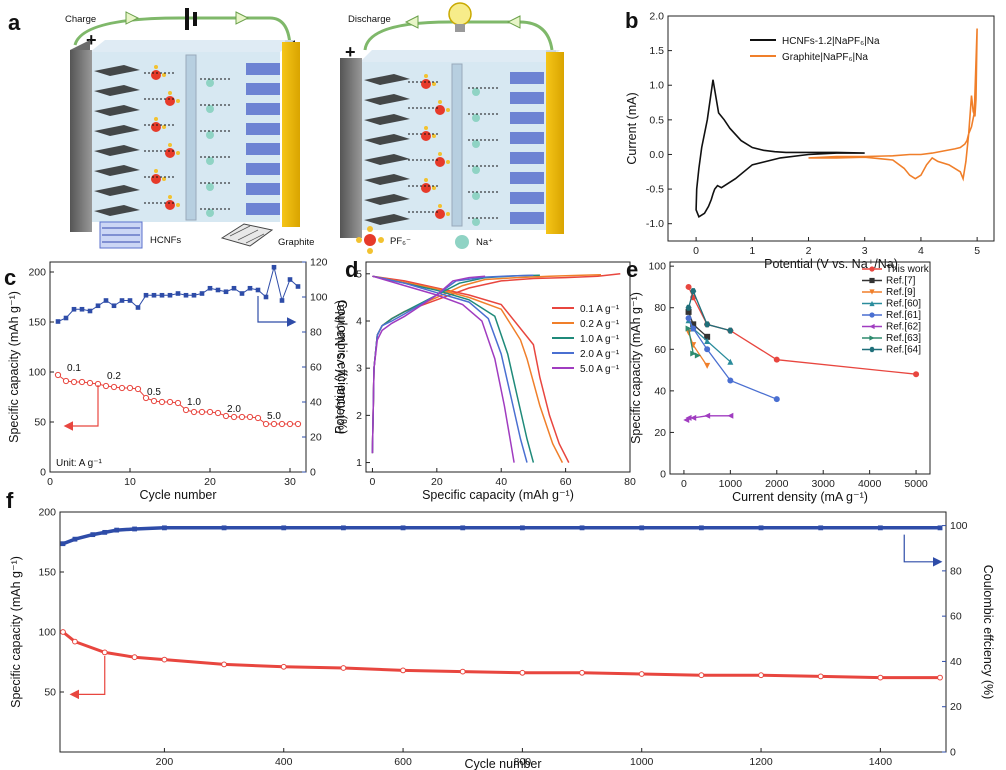  Describe the element at coordinates (156, 179) in the screenshot. I see `pf6-ion` at that location.